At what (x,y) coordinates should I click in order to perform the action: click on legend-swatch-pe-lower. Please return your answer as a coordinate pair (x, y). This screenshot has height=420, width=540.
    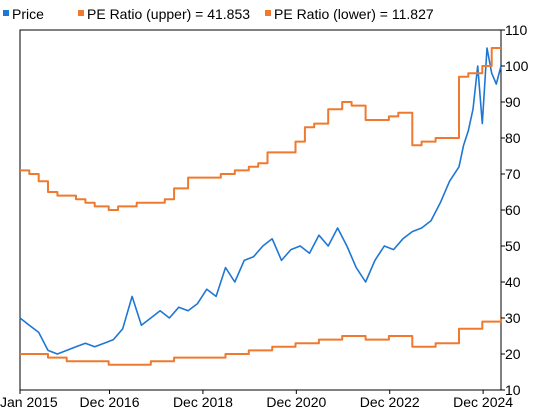
    Looking at the image, I should click on (268, 13).